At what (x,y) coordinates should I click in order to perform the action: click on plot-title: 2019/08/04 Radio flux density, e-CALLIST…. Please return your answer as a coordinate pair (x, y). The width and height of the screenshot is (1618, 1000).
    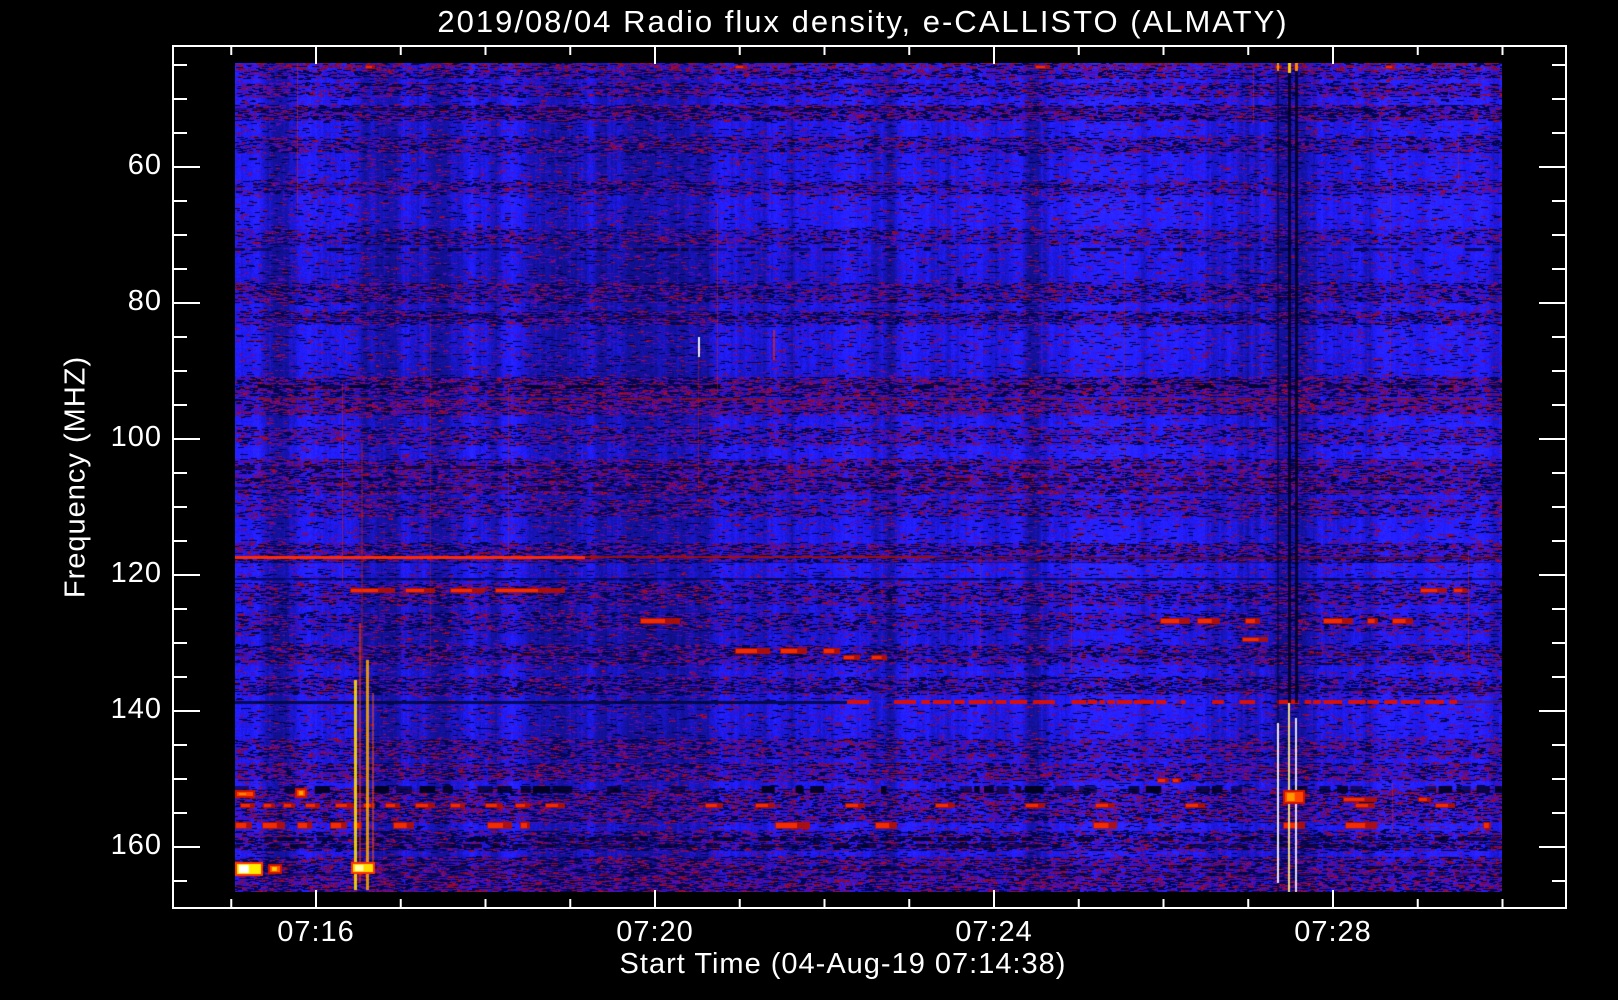
    Looking at the image, I should click on (863, 21).